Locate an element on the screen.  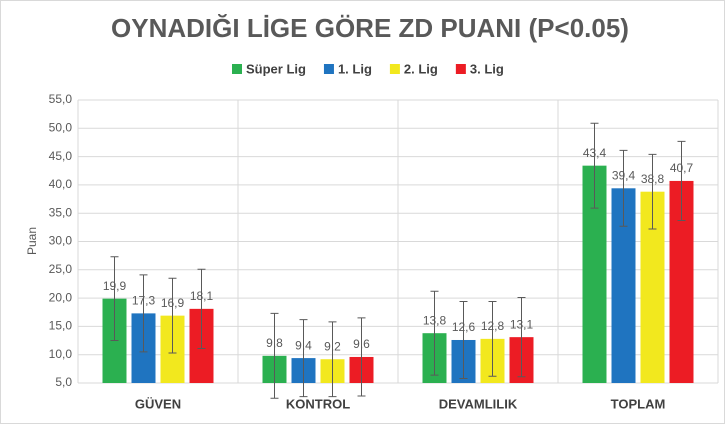
y-tick-label: 5,0 is located at coordinates (63, 382).